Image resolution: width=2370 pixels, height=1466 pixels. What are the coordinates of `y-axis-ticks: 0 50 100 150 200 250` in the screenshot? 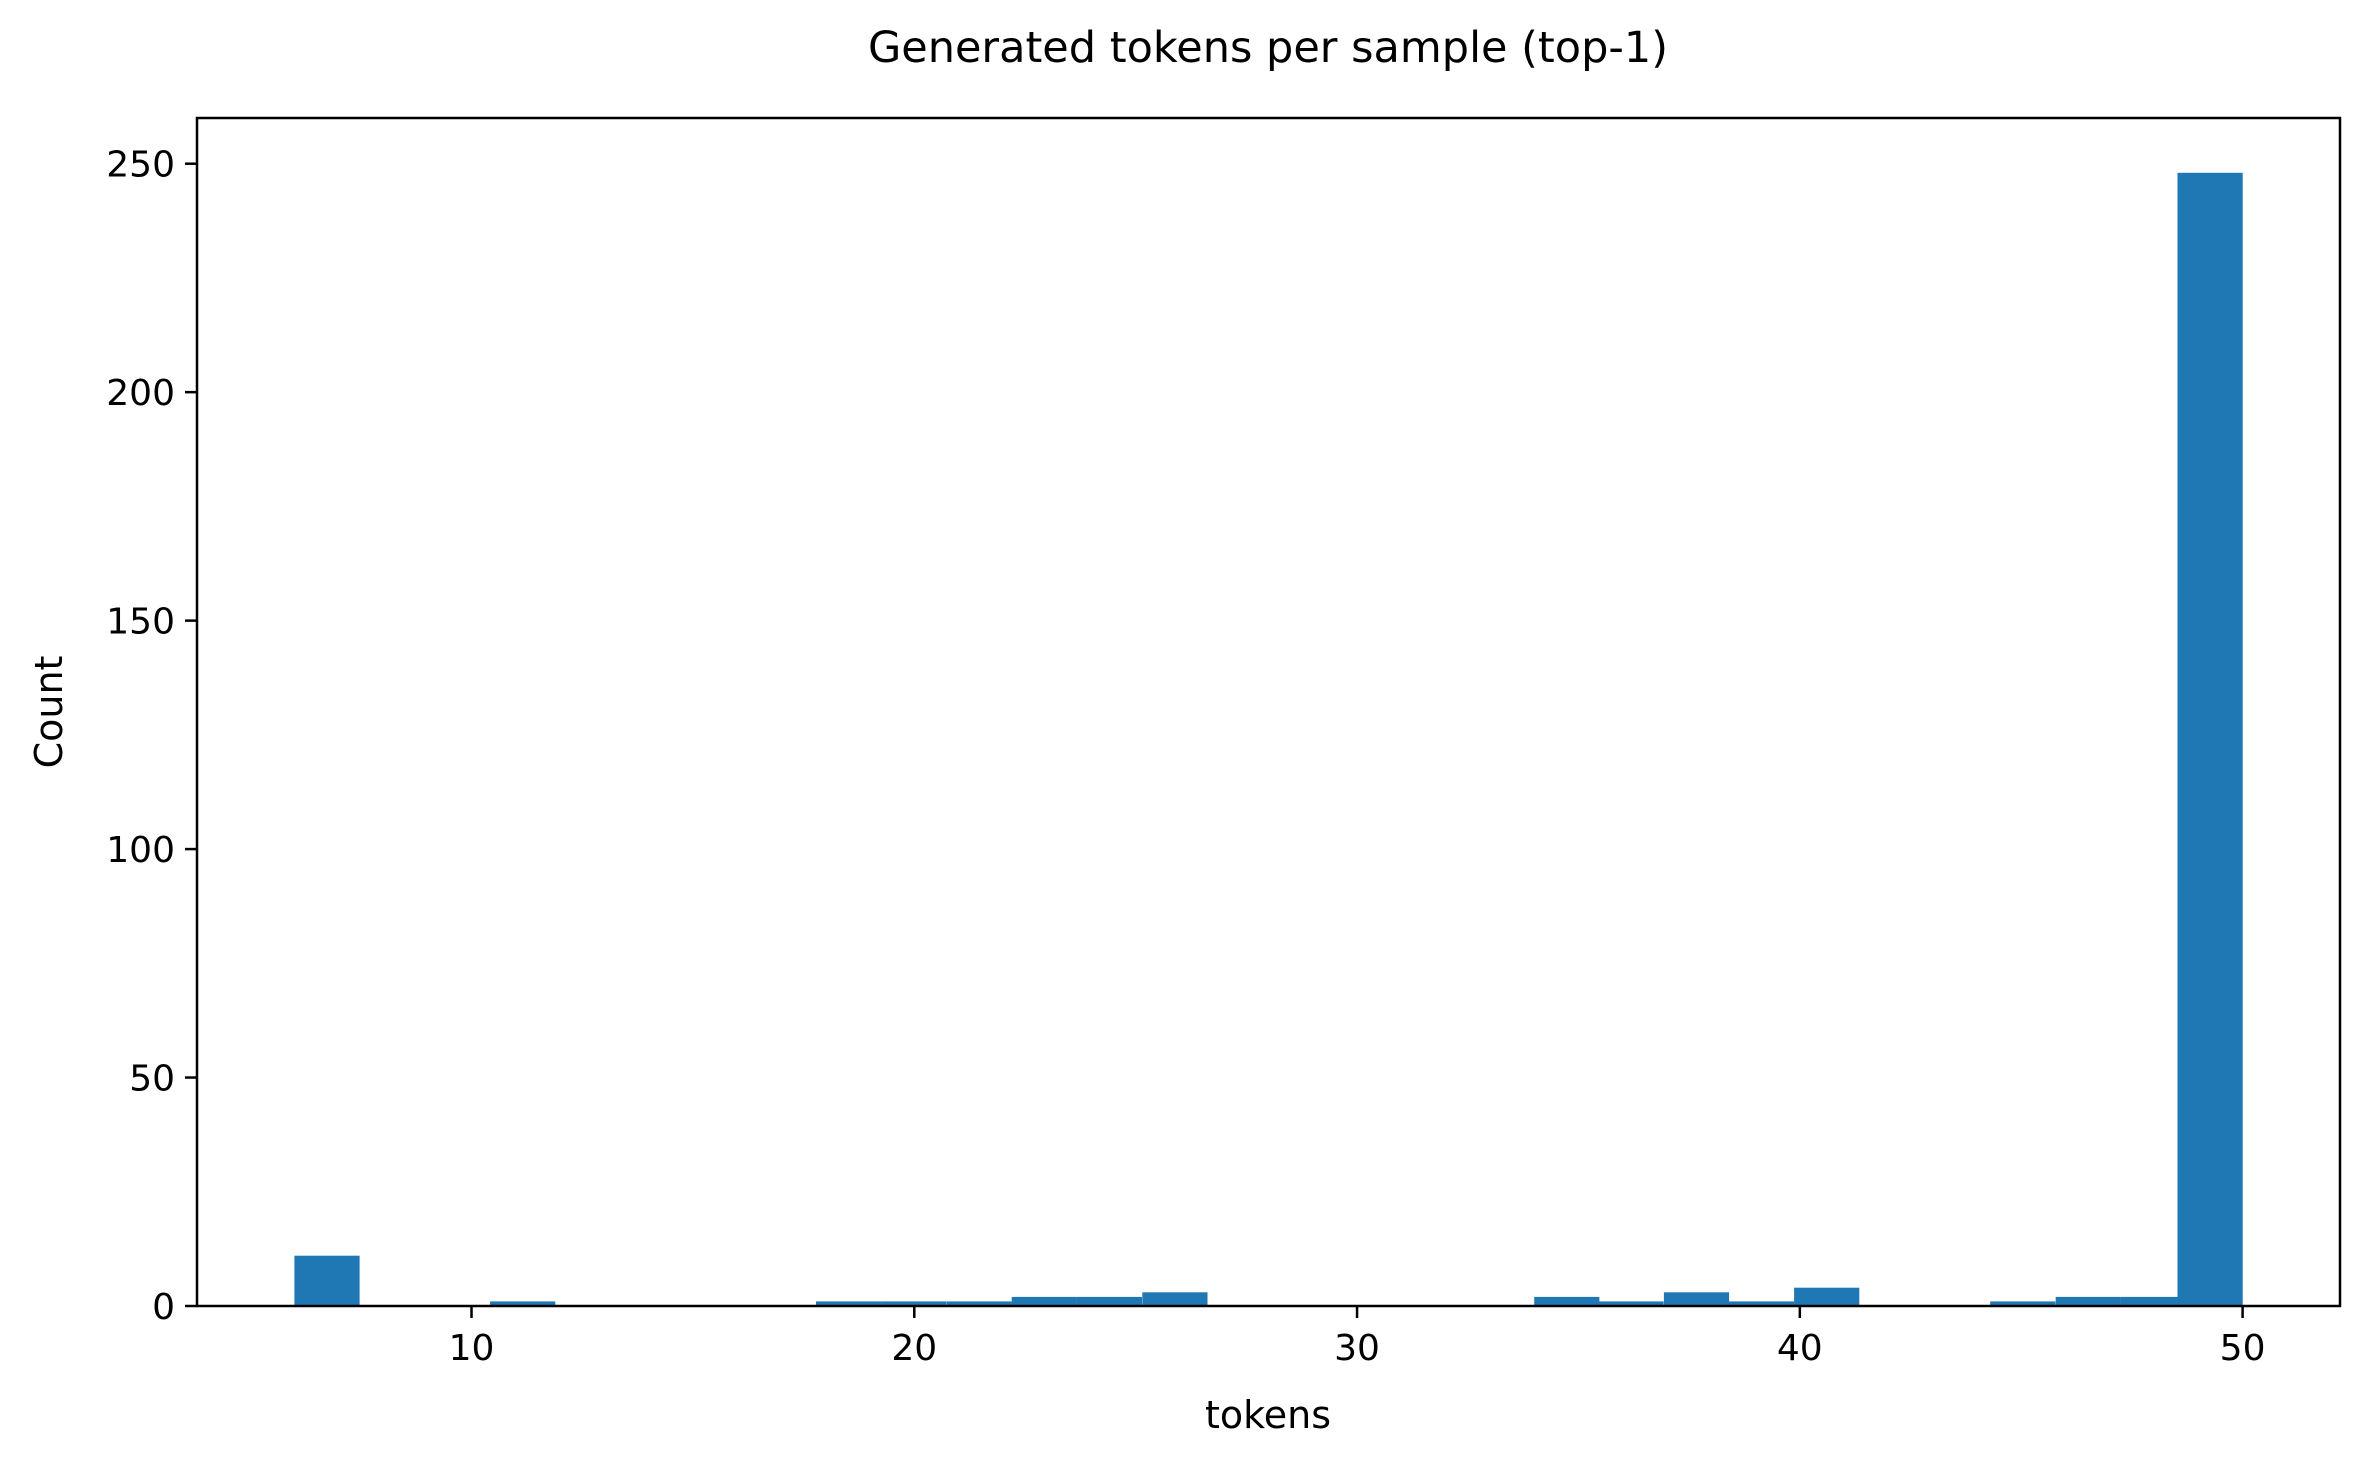 It's located at (151, 736).